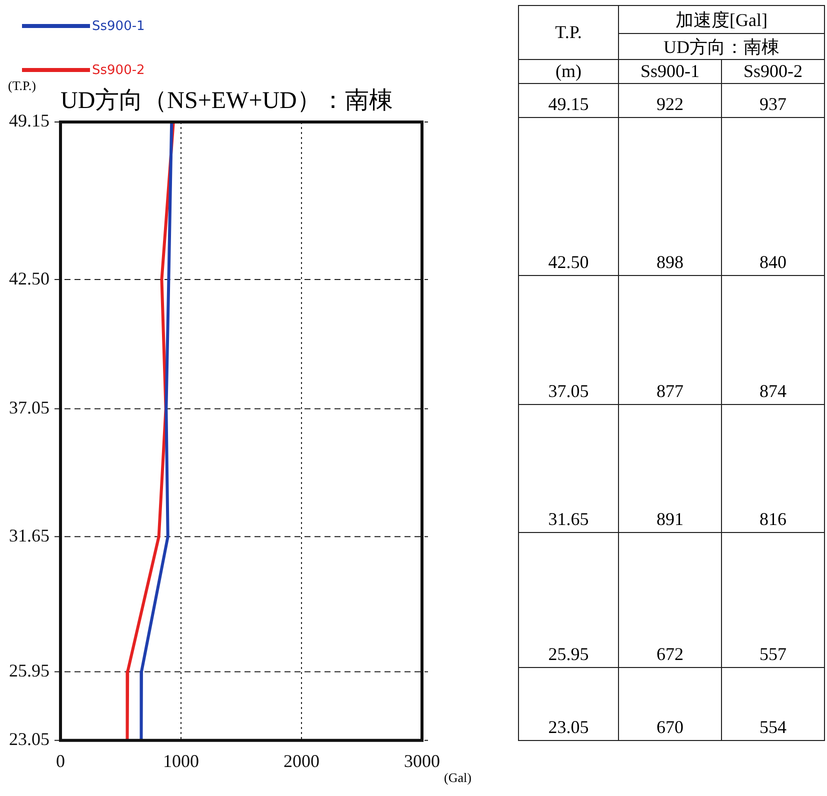 This screenshot has height=796, width=827. What do you see at coordinates (670, 196) in the screenshot?
I see `text: 898` at bounding box center [670, 196].